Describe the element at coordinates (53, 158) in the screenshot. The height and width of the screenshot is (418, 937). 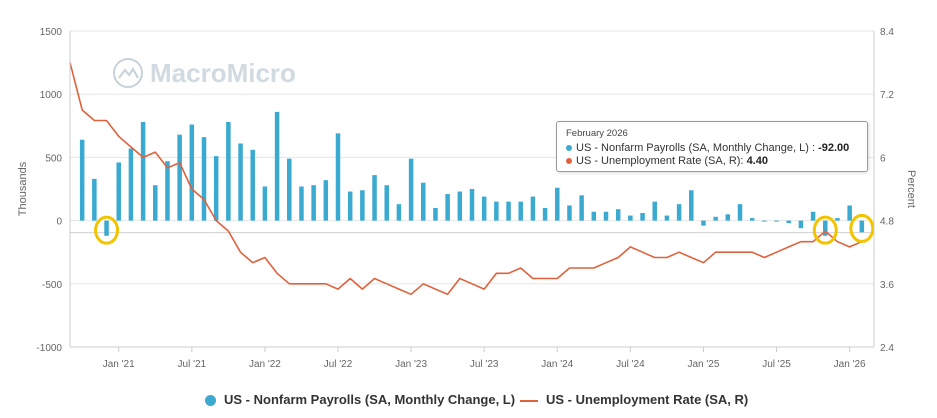
I see `y-left-tick-label: 500` at that location.